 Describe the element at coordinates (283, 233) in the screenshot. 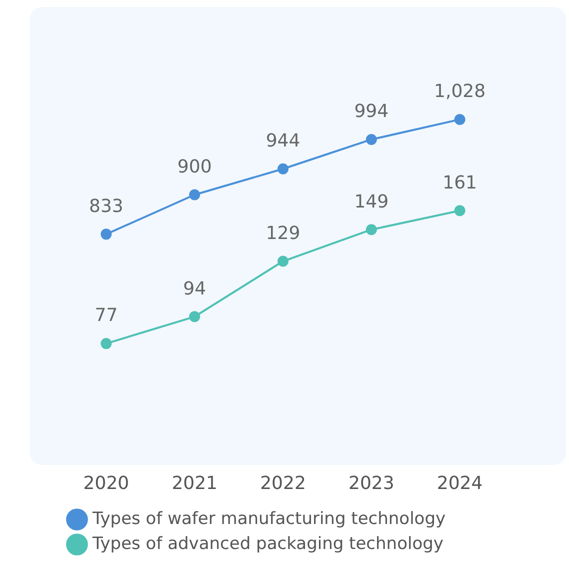

I see `data-label: 129` at that location.